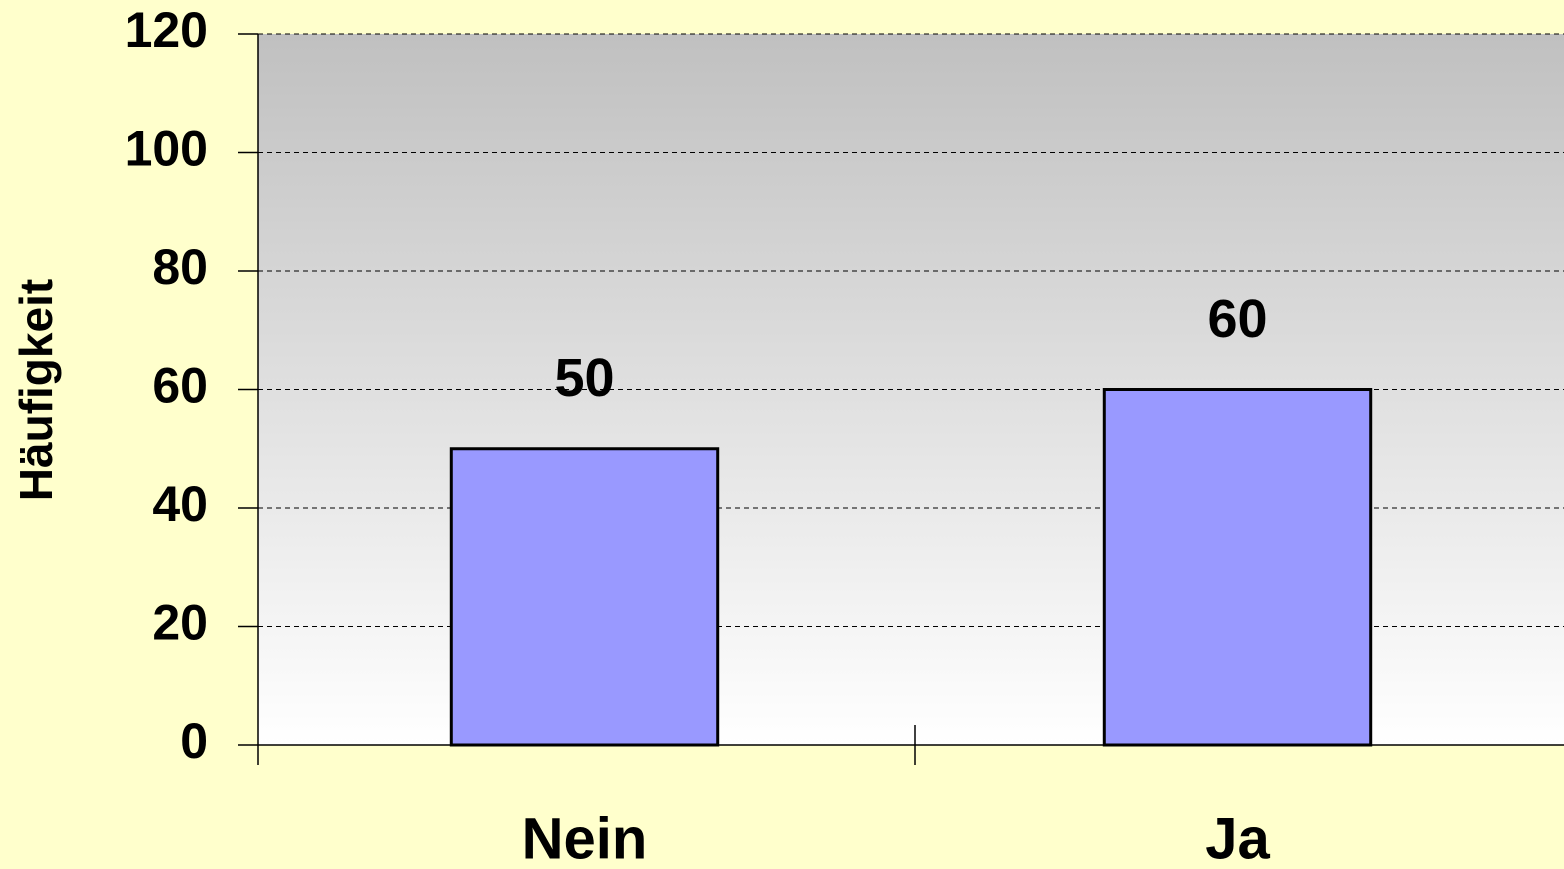 The height and width of the screenshot is (869, 1564). I want to click on y-tick-label: 20, so click(180, 623).